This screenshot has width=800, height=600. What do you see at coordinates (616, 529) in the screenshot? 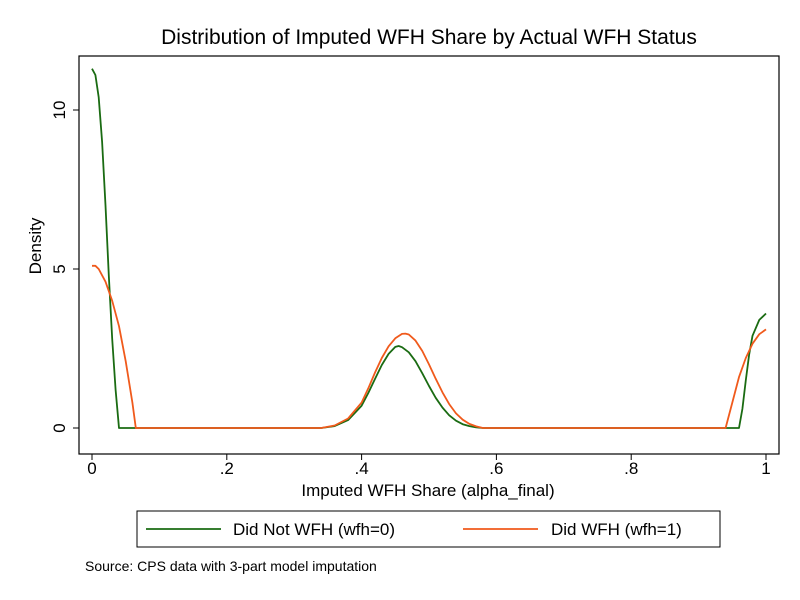
I see `legend-label-wfh1: Did WFH (wfh=1)` at bounding box center [616, 529].